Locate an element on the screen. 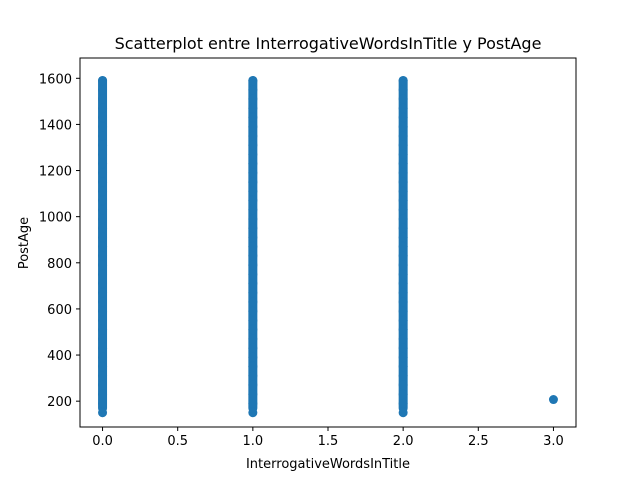 This screenshot has height=480, width=640. y-tick-label: 600 is located at coordinates (59, 310).